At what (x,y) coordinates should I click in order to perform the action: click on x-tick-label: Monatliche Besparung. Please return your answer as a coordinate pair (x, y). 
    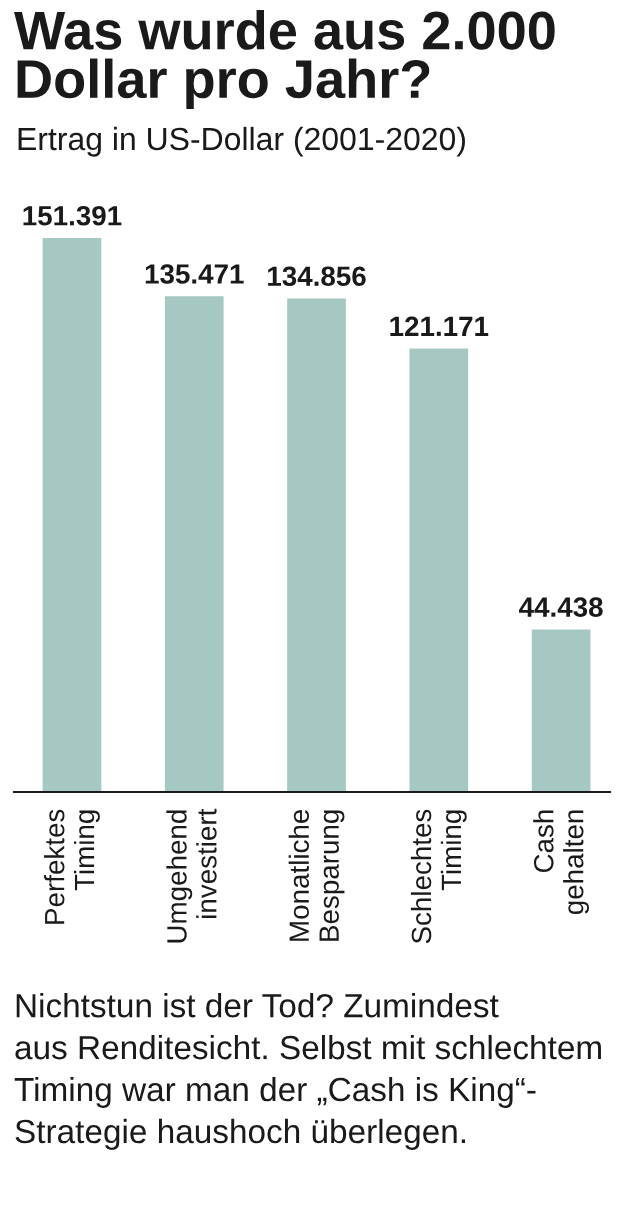
    Looking at the image, I should click on (316, 875).